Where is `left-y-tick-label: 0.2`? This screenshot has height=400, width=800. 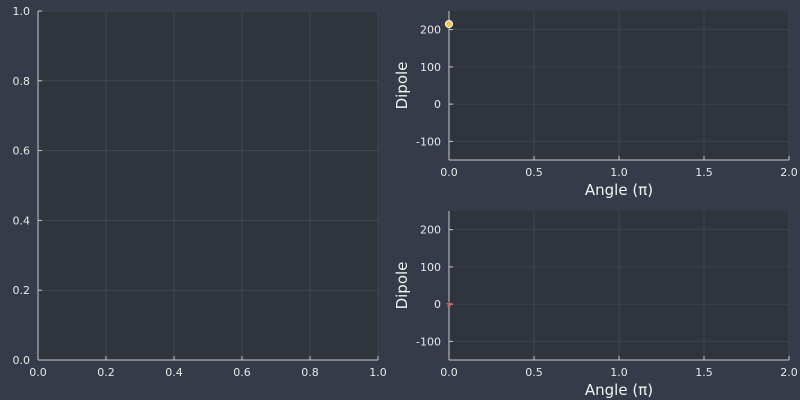
left-y-tick-label: 0.2 is located at coordinates (22, 290).